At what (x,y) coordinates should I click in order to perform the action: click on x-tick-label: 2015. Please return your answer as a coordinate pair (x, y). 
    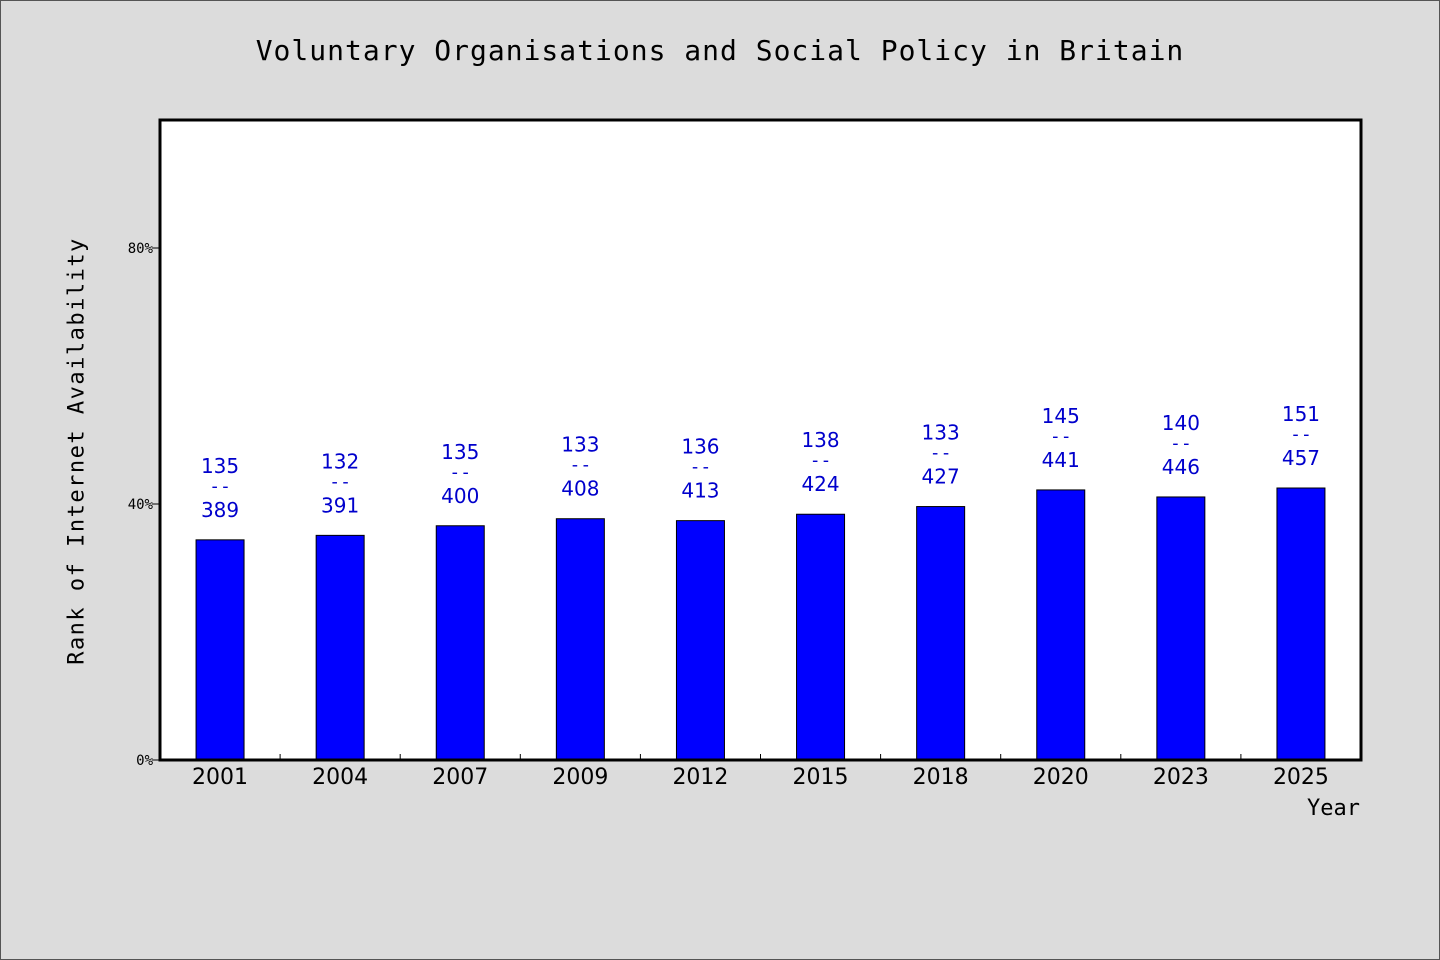
    Looking at the image, I should click on (821, 777).